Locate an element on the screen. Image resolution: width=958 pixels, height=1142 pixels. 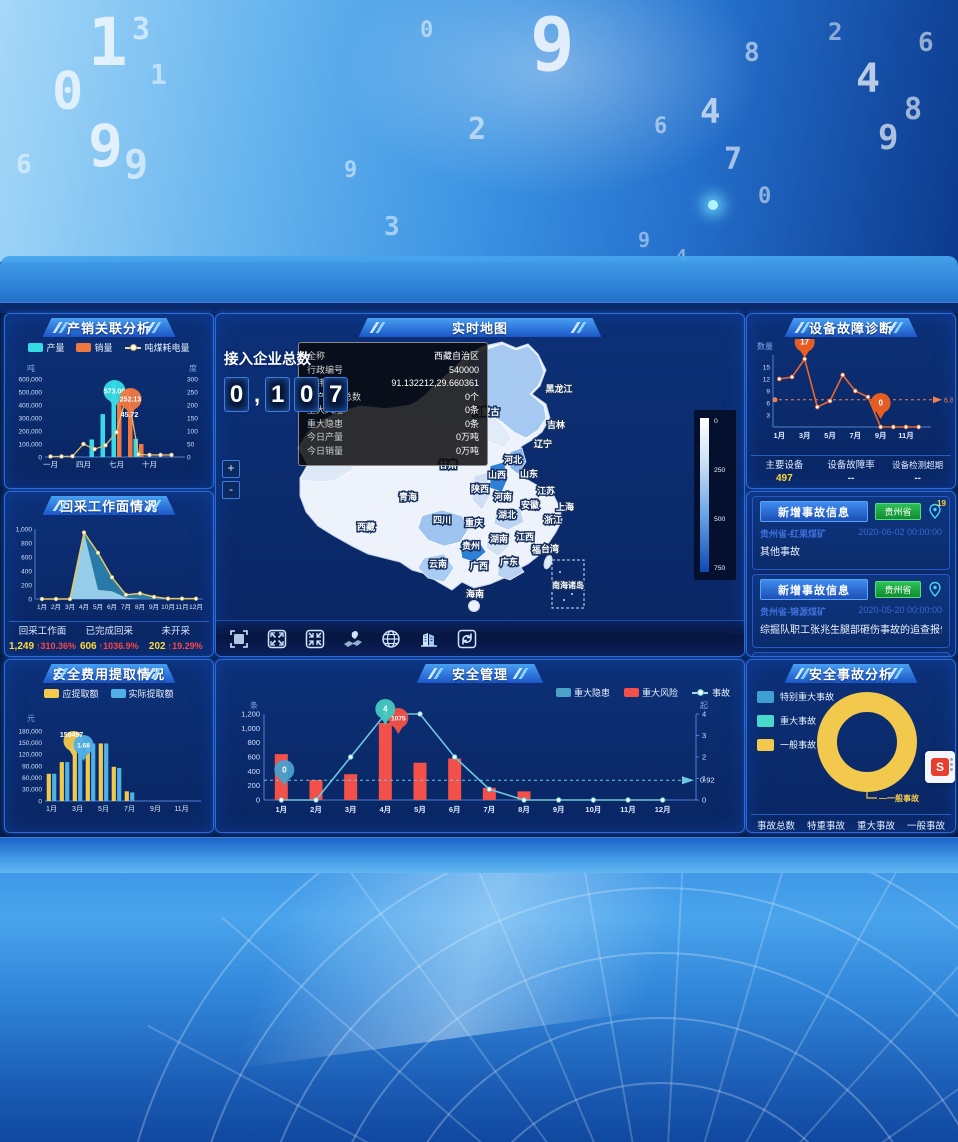
location-pin-icon is located at coordinates (935, 589).